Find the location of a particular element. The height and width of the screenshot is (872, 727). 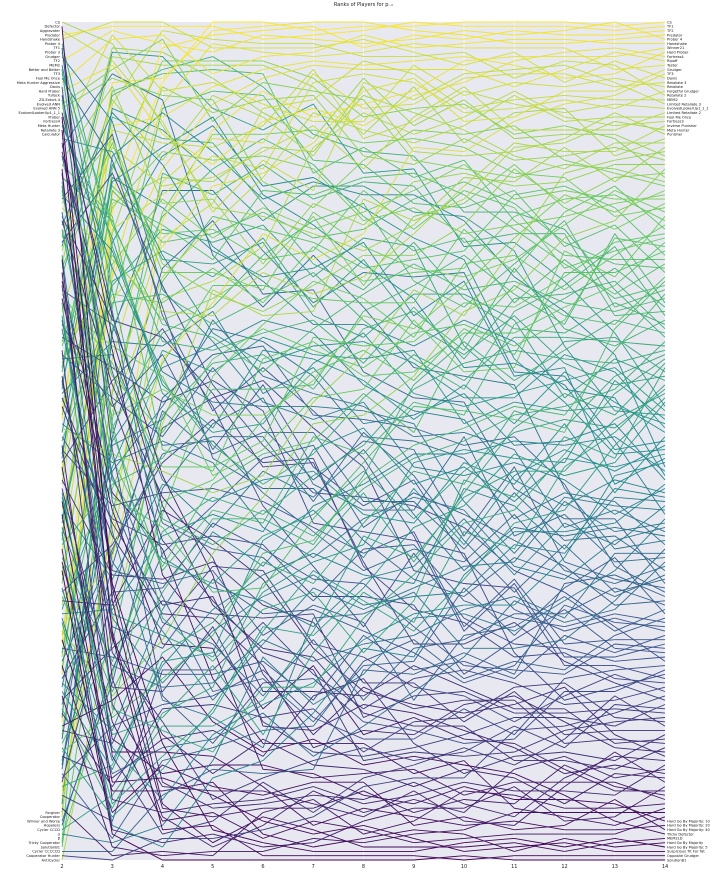

player-label: Tester is located at coordinates (672, 65).